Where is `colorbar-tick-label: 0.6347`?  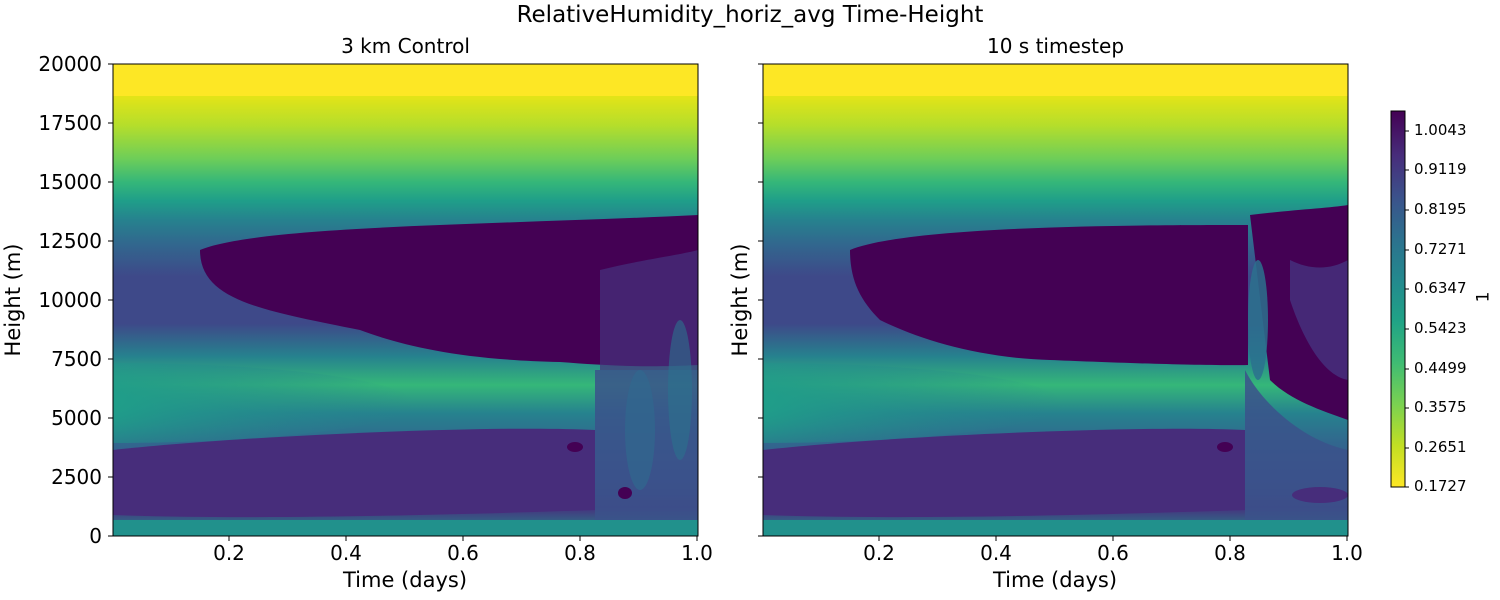 colorbar-tick-label: 0.6347 is located at coordinates (1440, 288).